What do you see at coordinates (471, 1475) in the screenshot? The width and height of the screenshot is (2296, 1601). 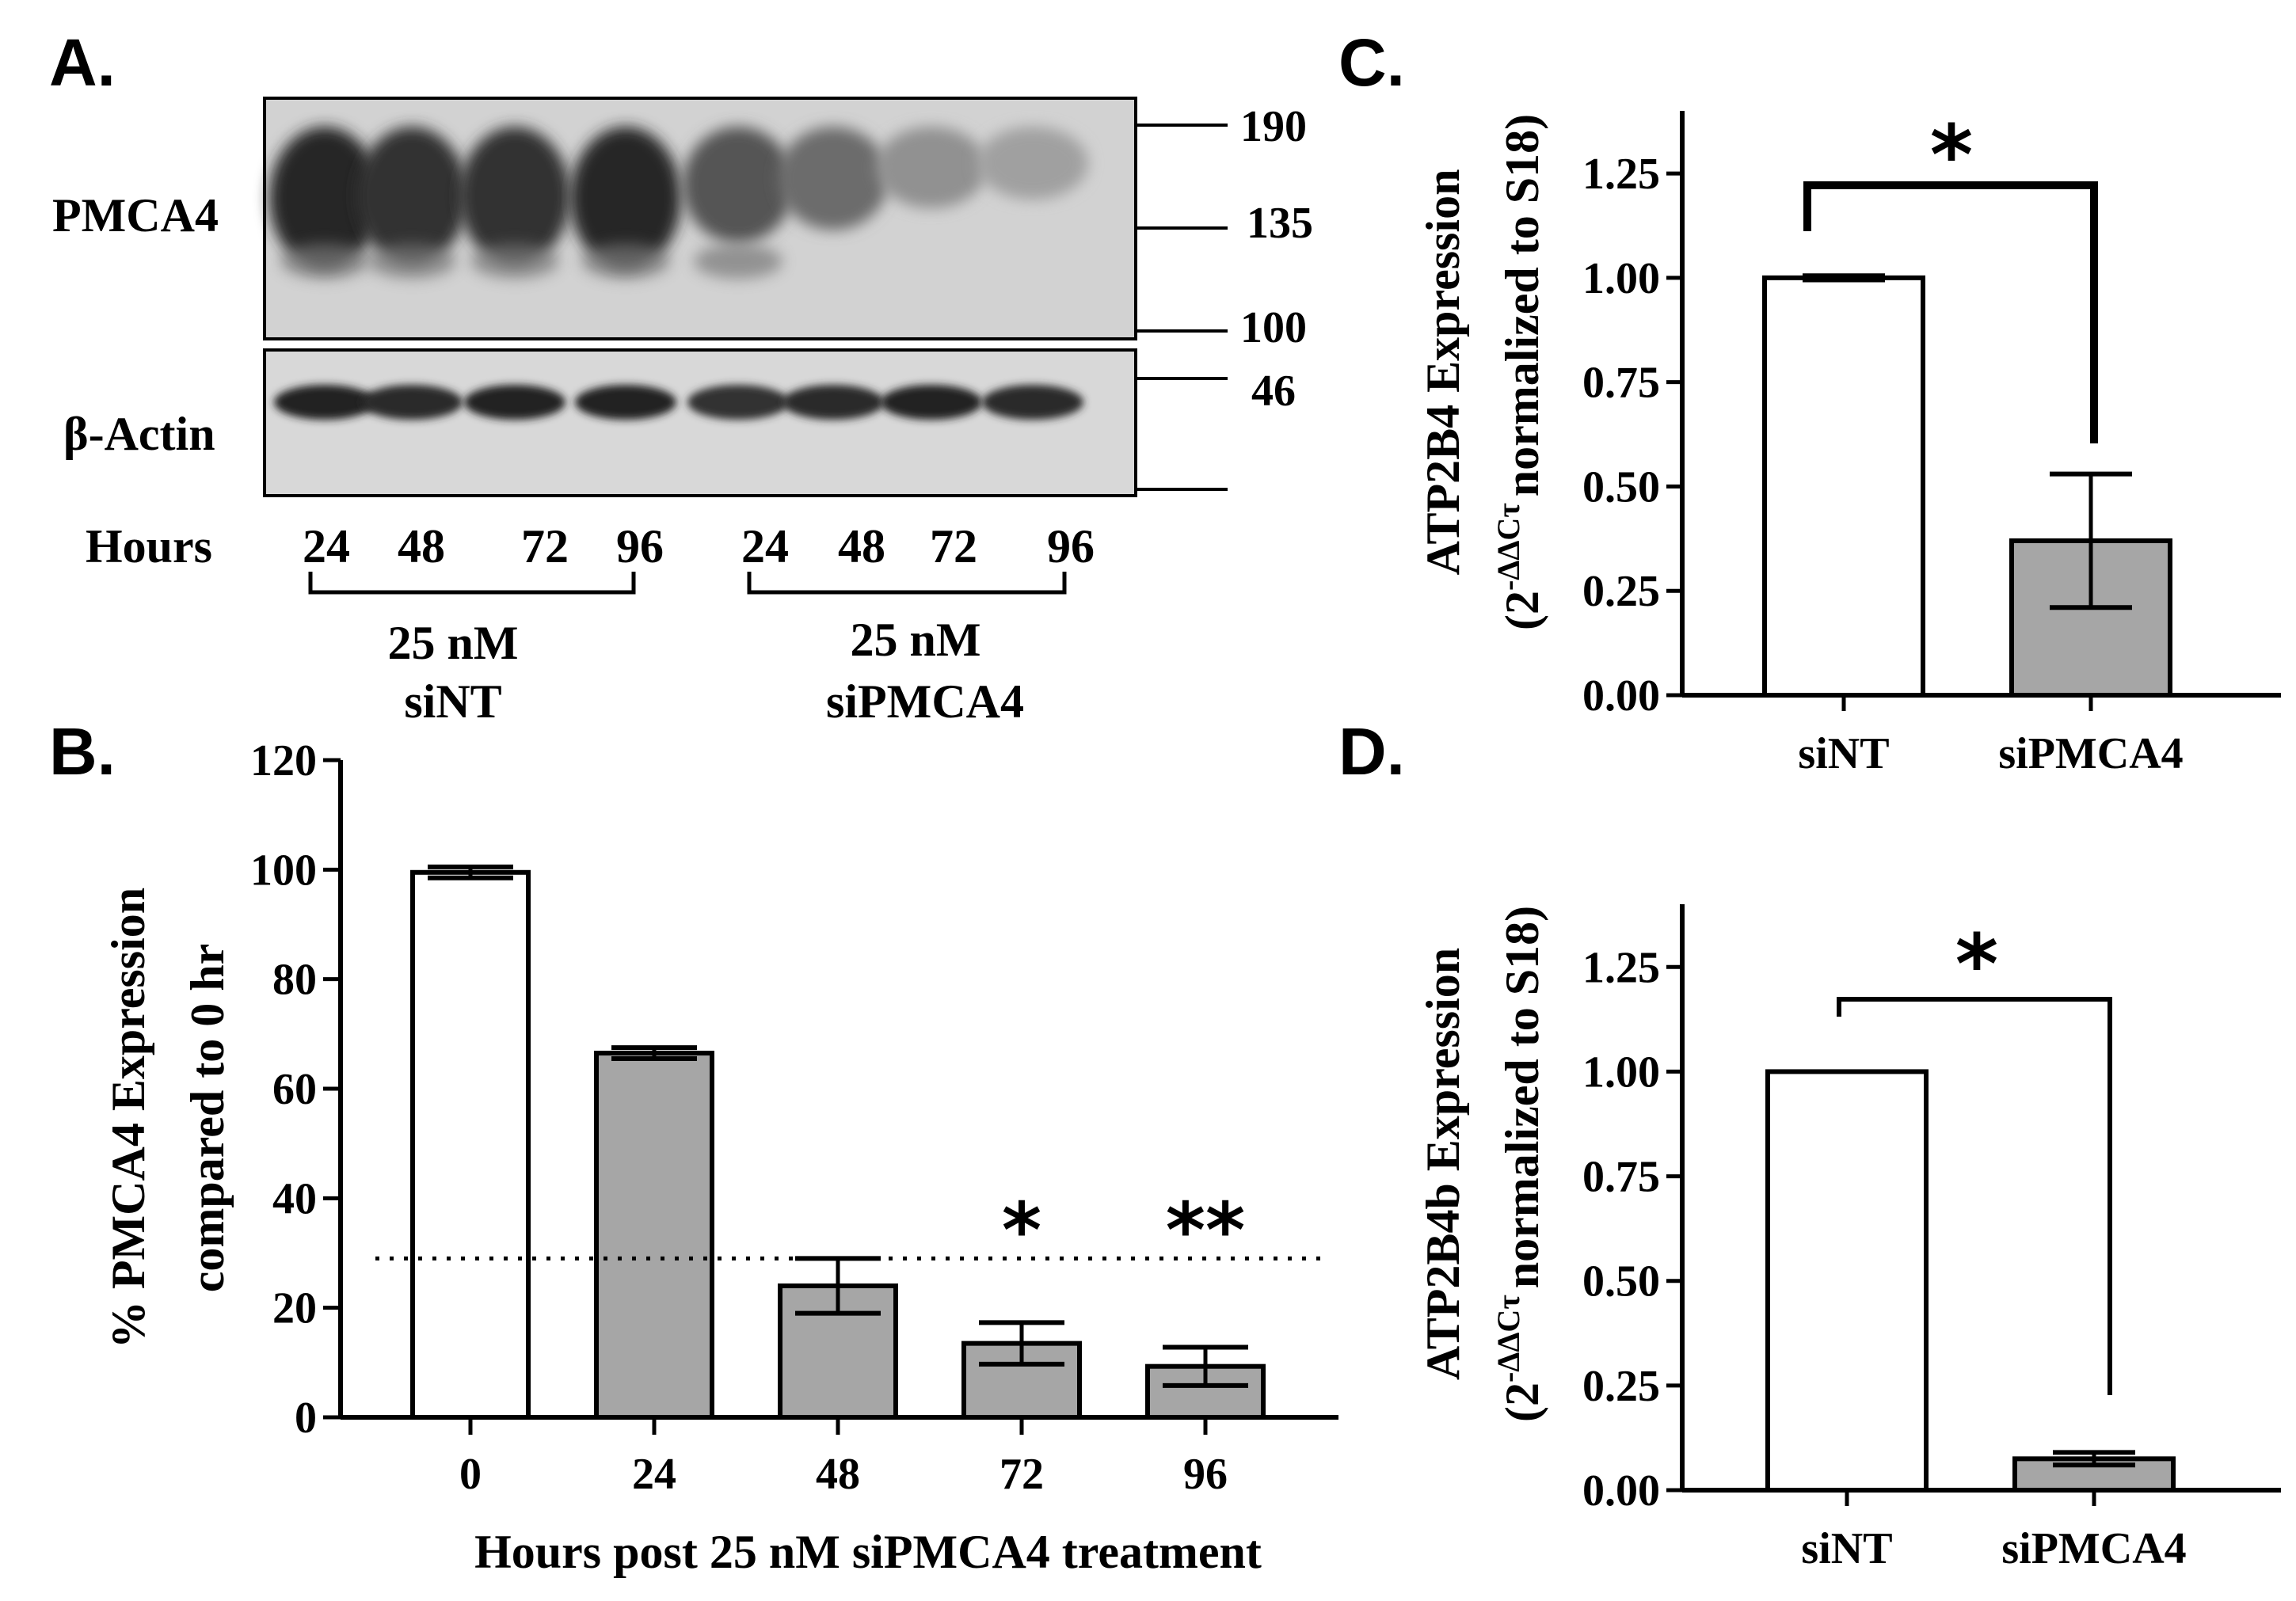 I see `chart-b-xtick-label-0: 0` at bounding box center [471, 1475].